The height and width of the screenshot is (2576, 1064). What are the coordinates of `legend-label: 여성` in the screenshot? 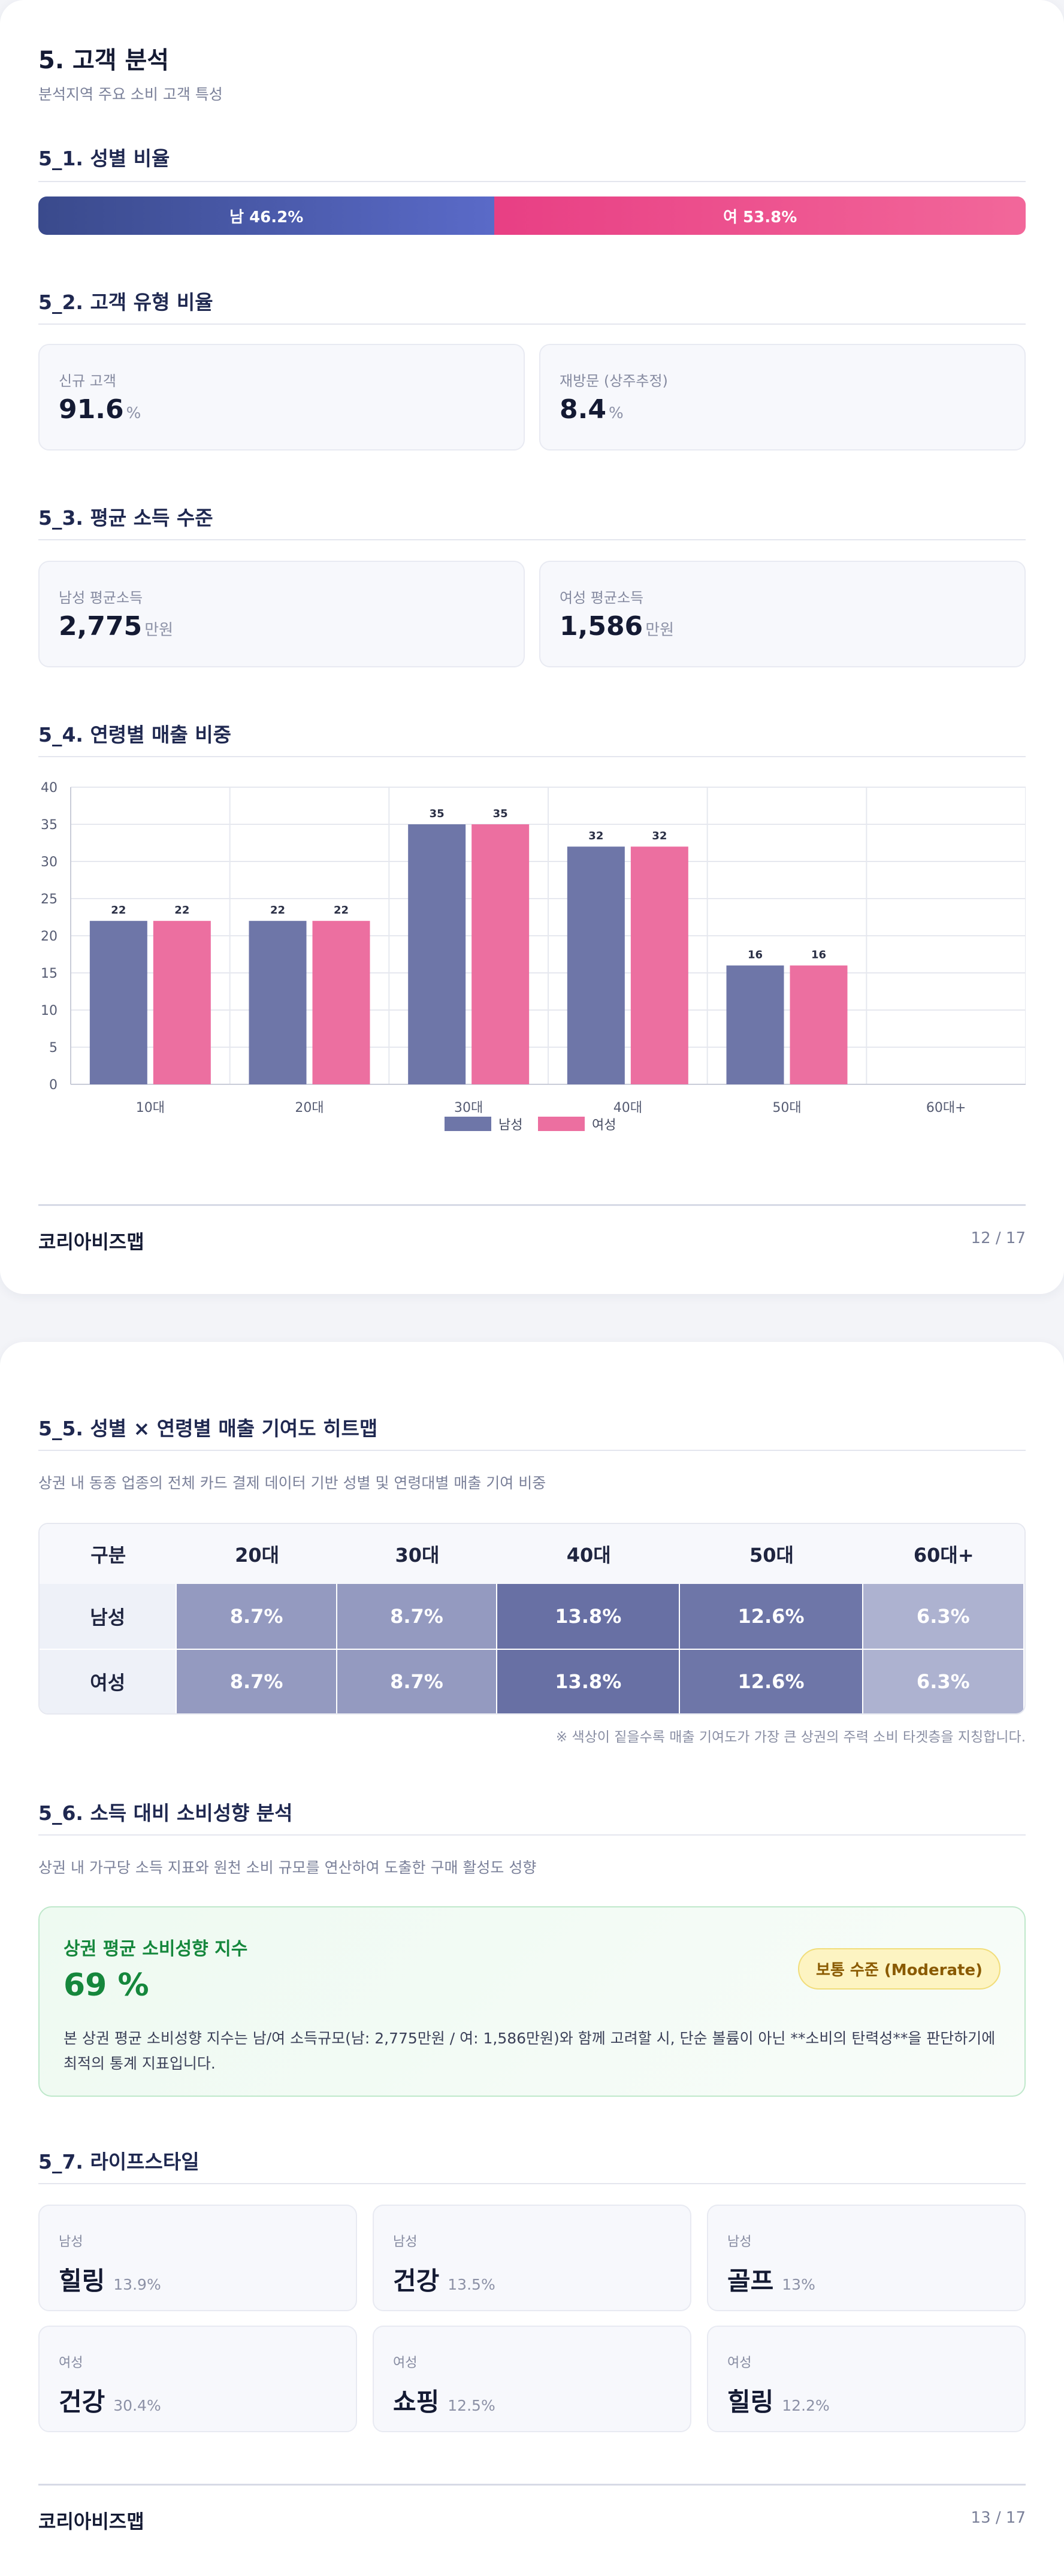 It's located at (604, 1125).